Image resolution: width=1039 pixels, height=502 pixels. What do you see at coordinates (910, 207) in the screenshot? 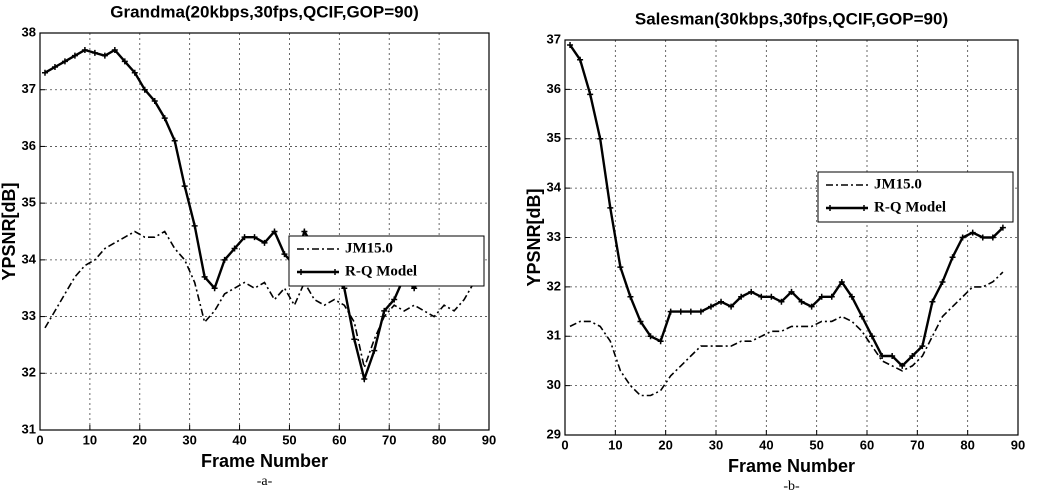
I see `legend-label: R-Q Model` at bounding box center [910, 207].